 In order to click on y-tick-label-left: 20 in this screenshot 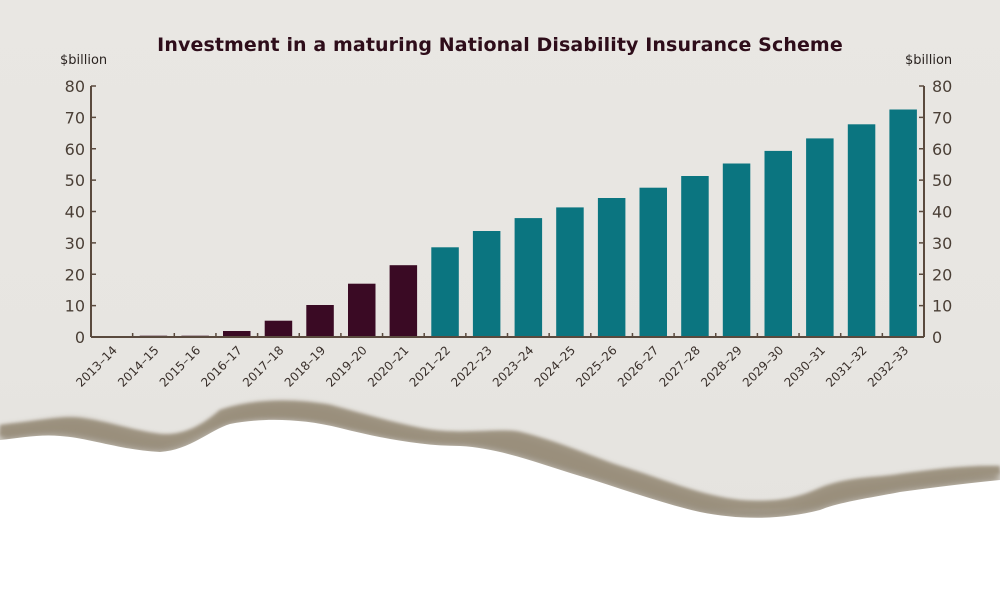, I will do `click(75, 274)`.